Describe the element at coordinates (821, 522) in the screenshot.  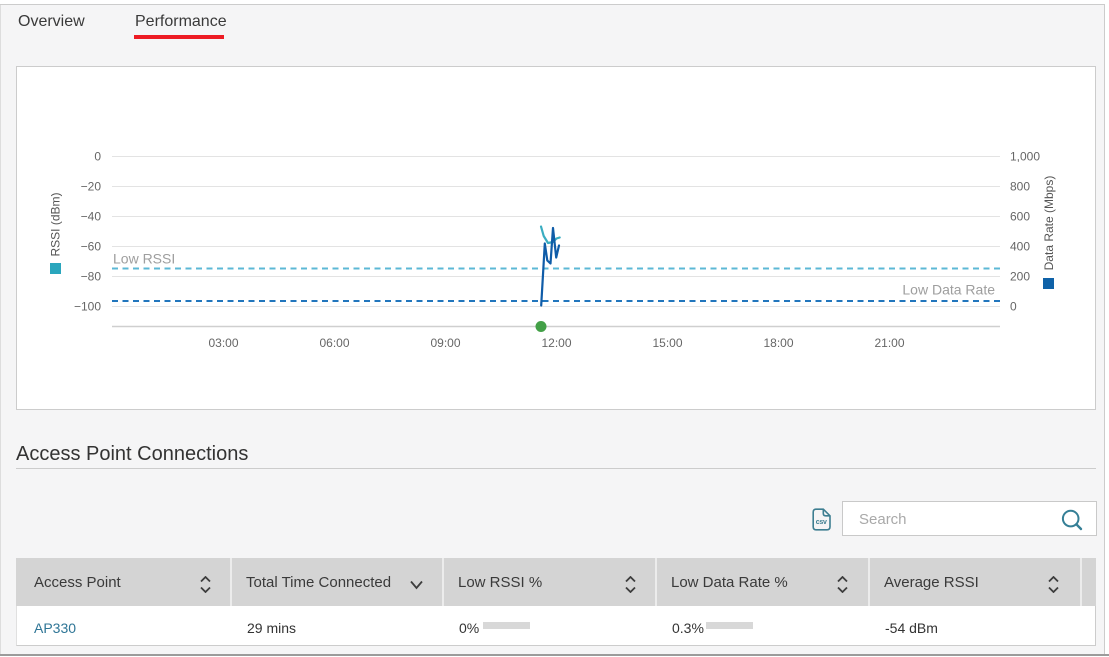
I see `svg-text: csv` at that location.